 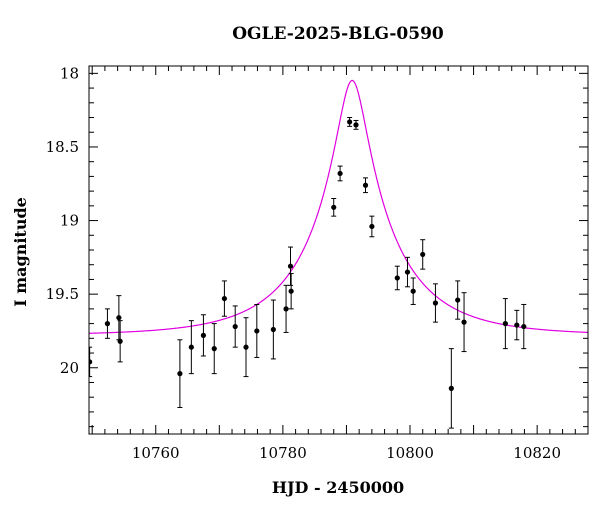 I want to click on y-tick-label: 19, so click(x=69, y=221).